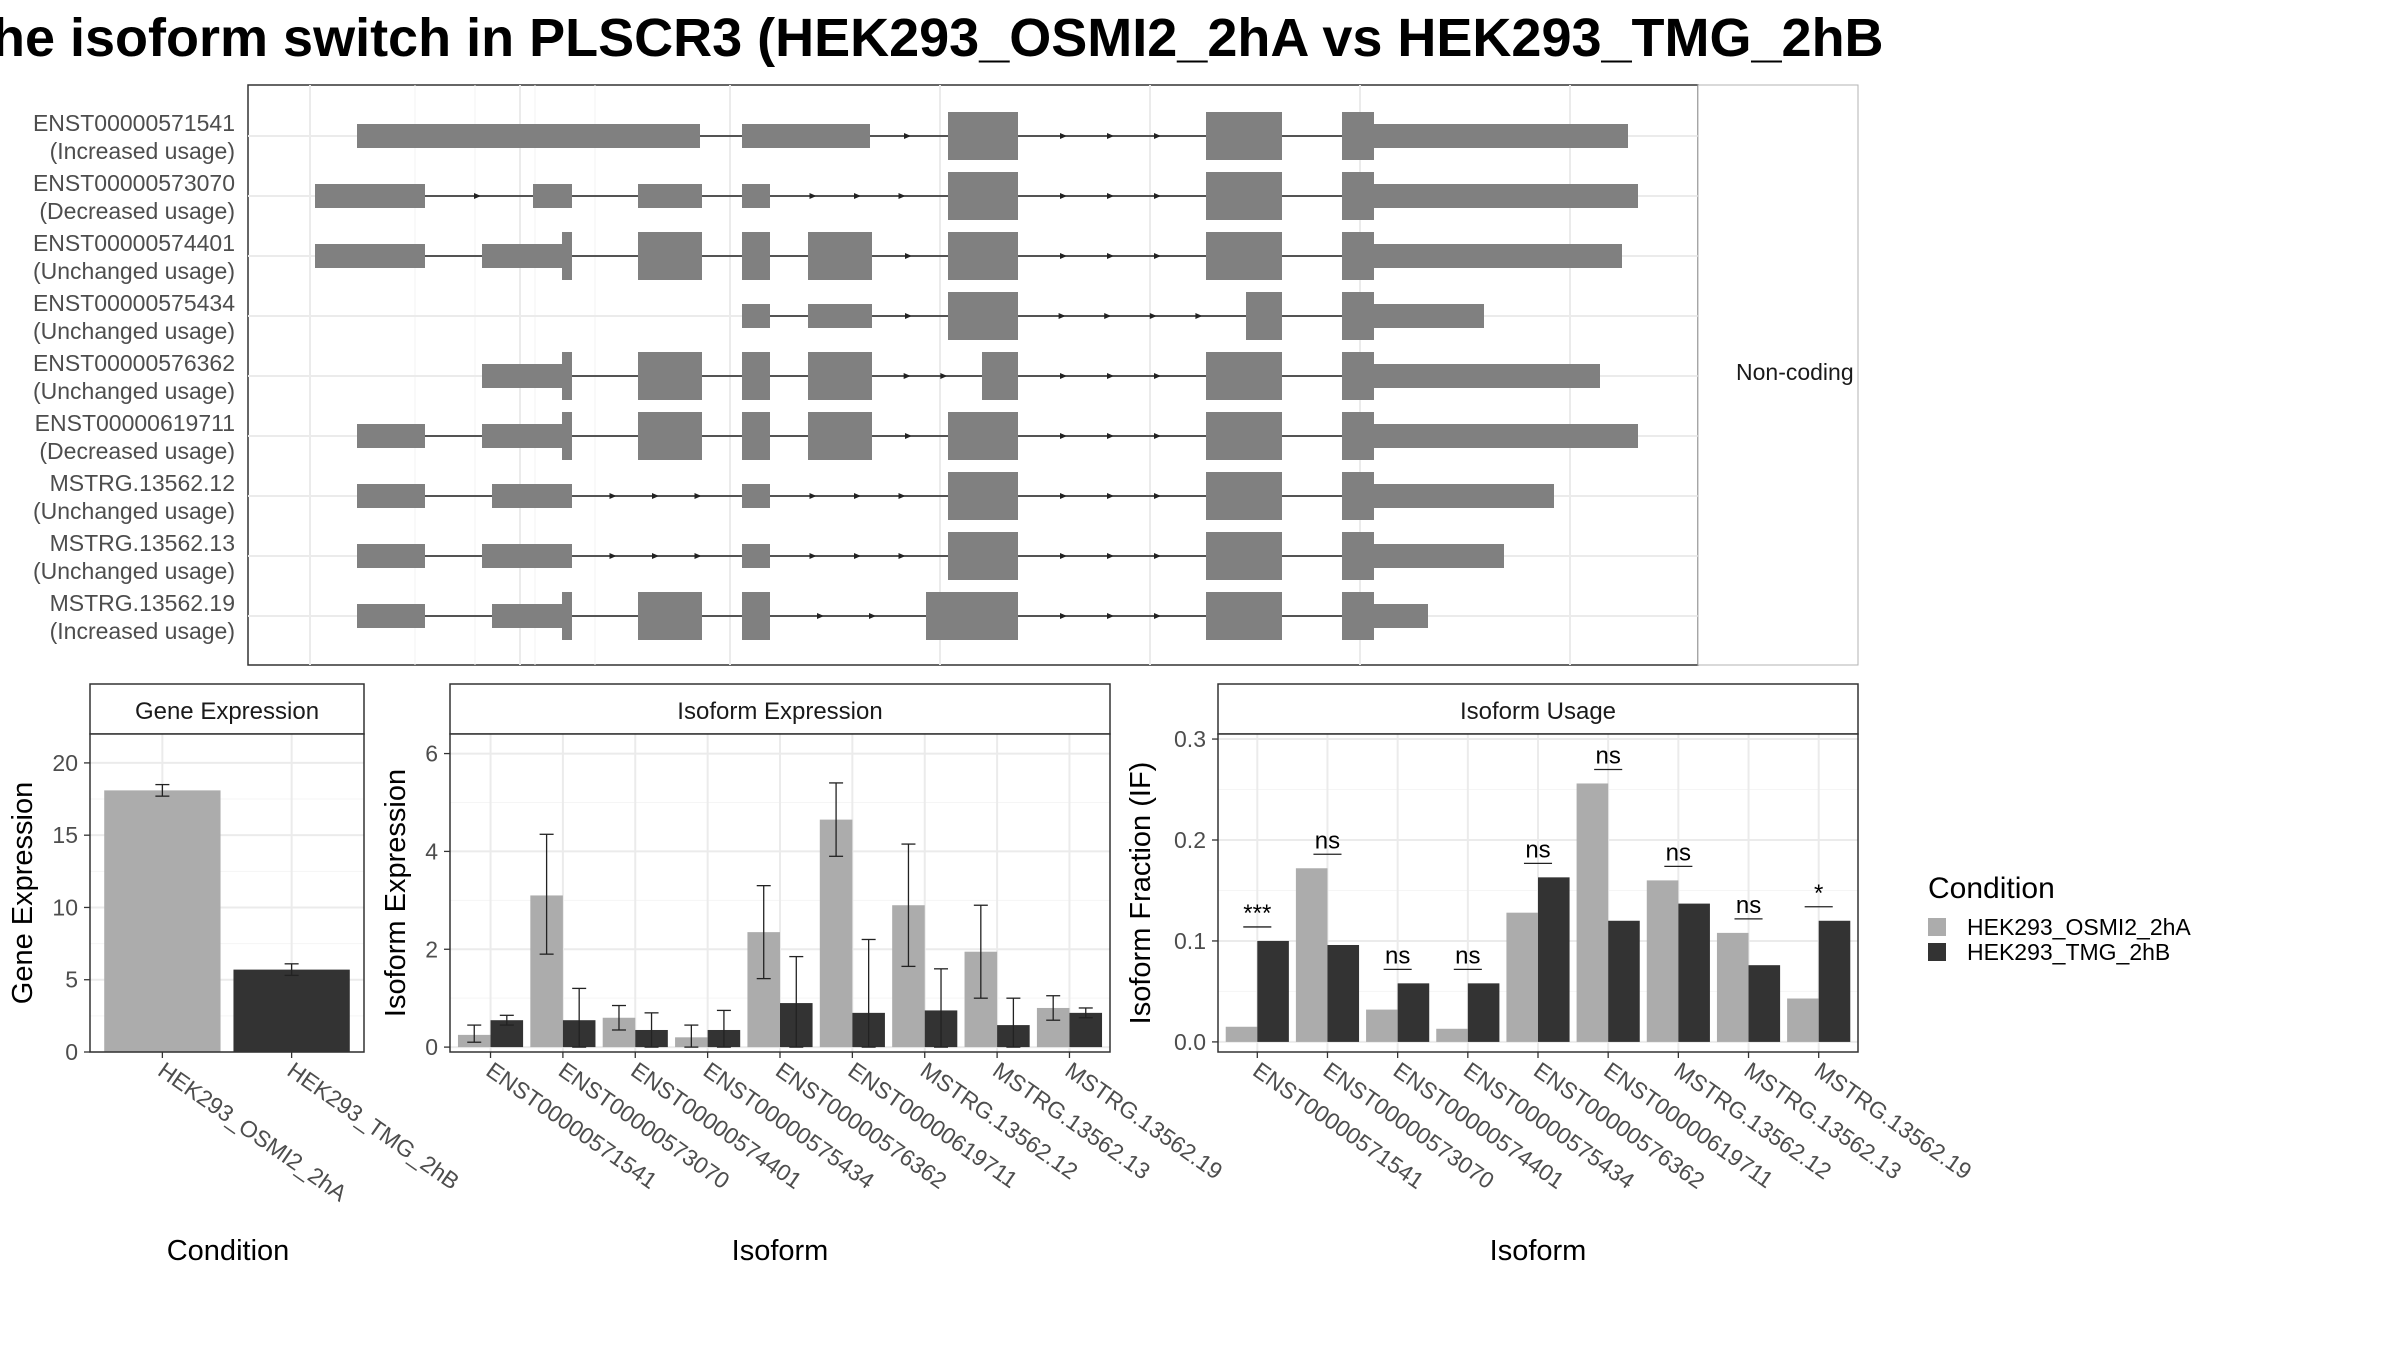 The width and height of the screenshot is (2400, 1350). I want to click on isoform-label: ENST00000574401, so click(134, 243).